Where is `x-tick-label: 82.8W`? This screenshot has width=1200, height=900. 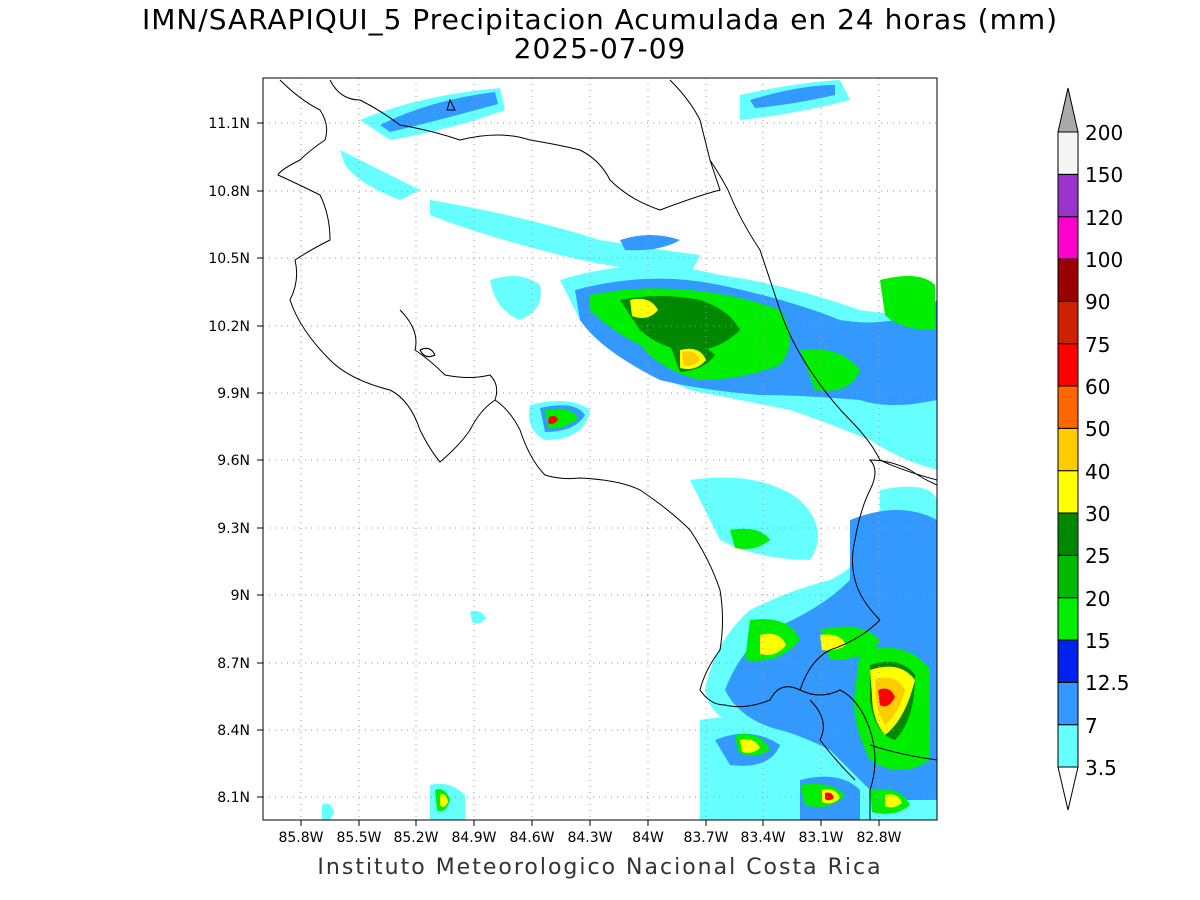 x-tick-label: 82.8W is located at coordinates (878, 838).